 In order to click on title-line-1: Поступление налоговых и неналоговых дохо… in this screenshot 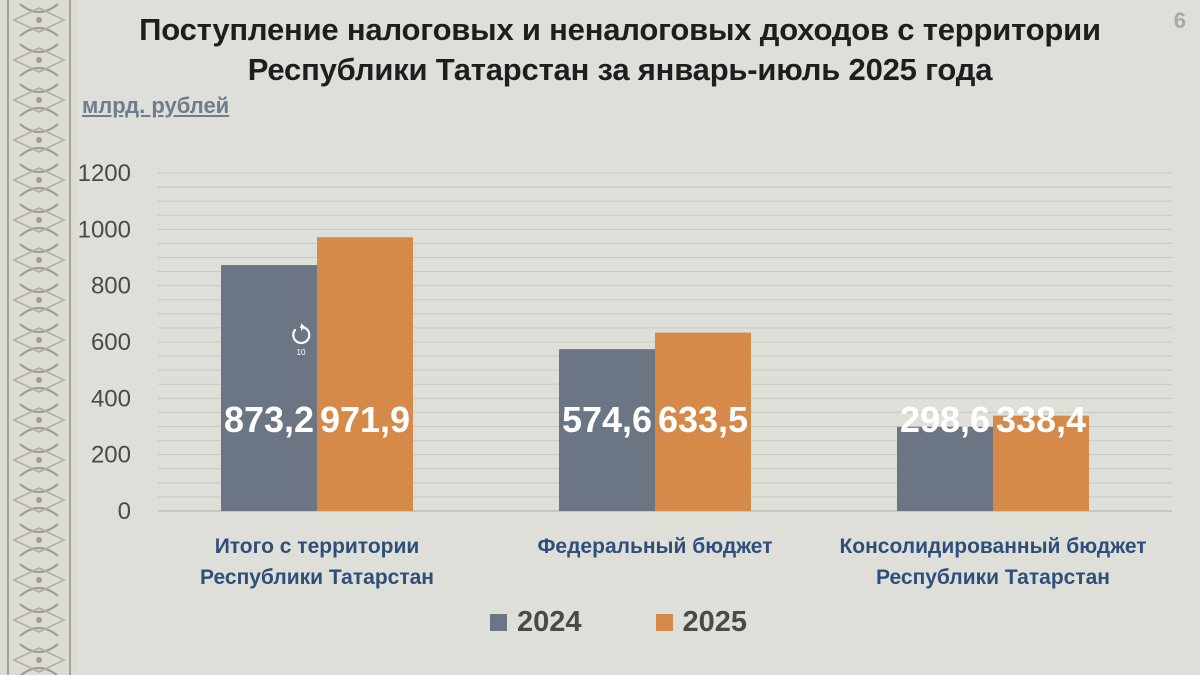, I will do `click(620, 29)`.